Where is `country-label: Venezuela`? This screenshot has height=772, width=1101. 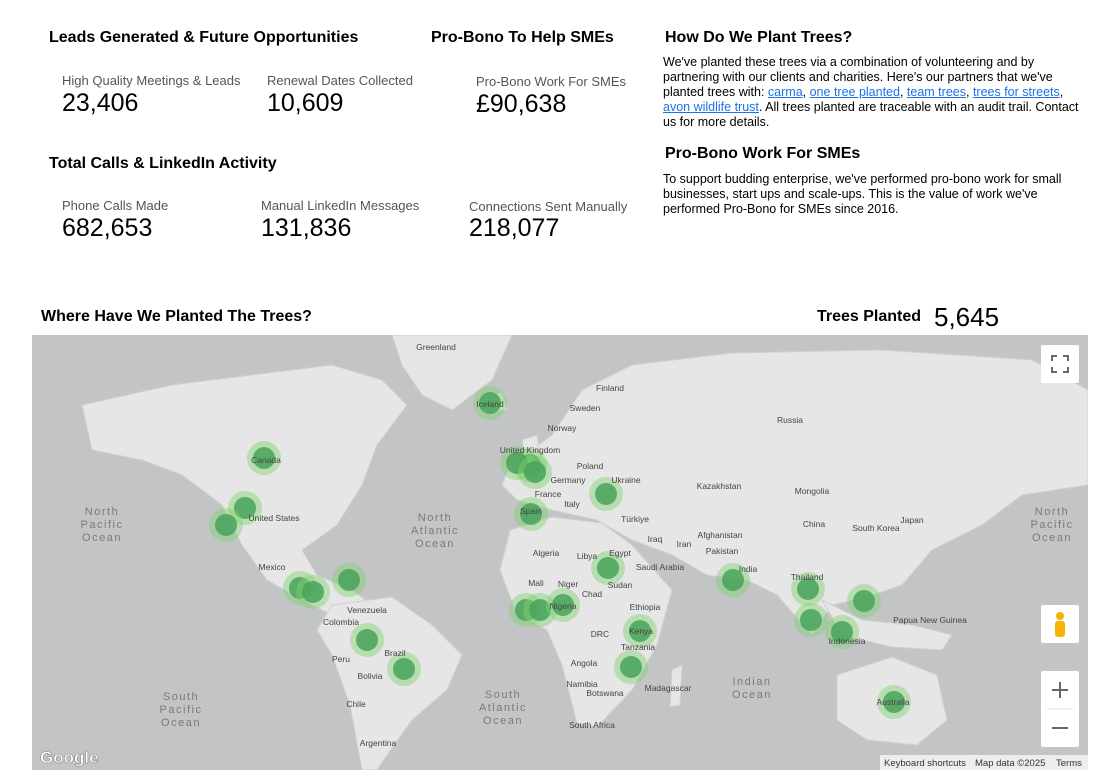
country-label: Venezuela is located at coordinates (367, 610).